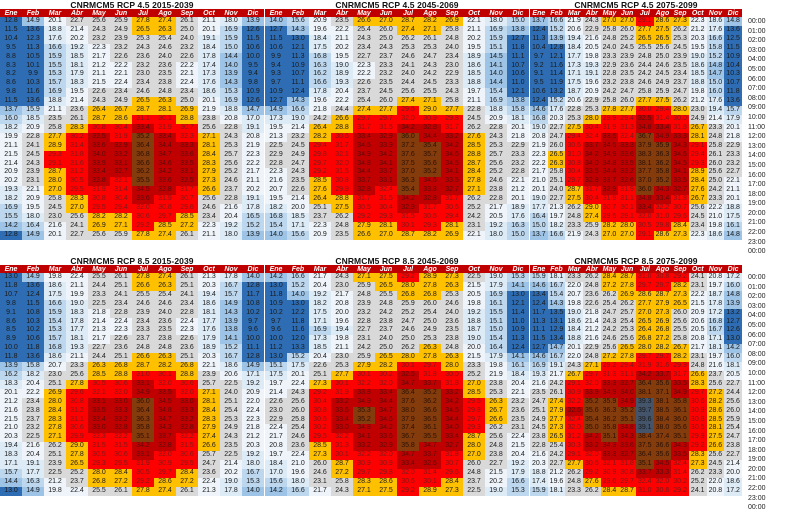 This screenshot has width=799, height=513. Describe the element at coordinates (364, 137) in the screenshot. I see `heatmap-cell: 33.4` at that location.